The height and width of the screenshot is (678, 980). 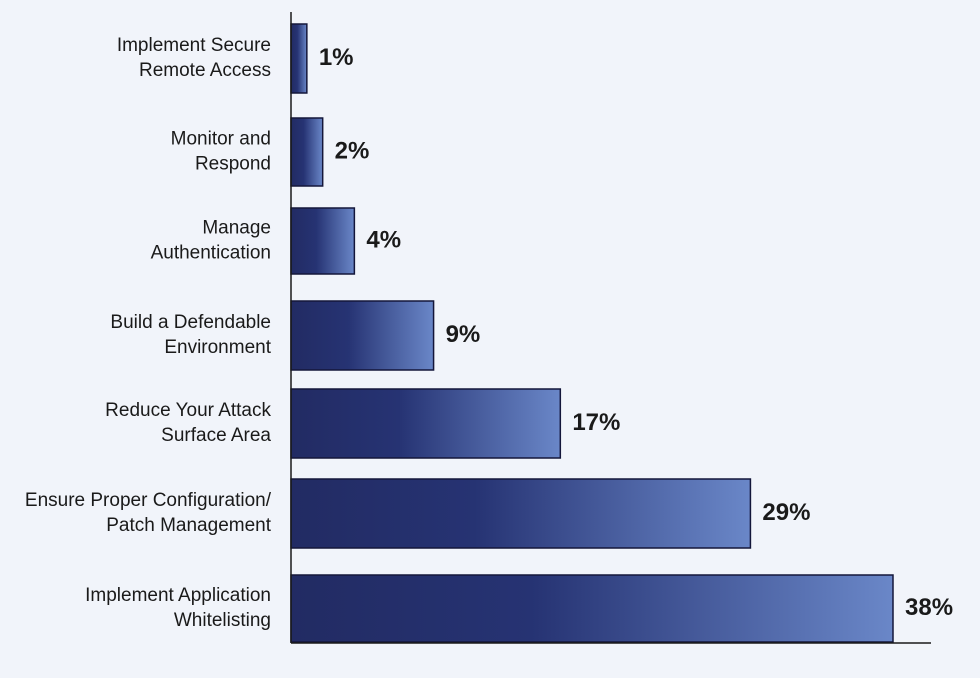 What do you see at coordinates (786, 512) in the screenshot?
I see `value-label-5: 29%` at bounding box center [786, 512].